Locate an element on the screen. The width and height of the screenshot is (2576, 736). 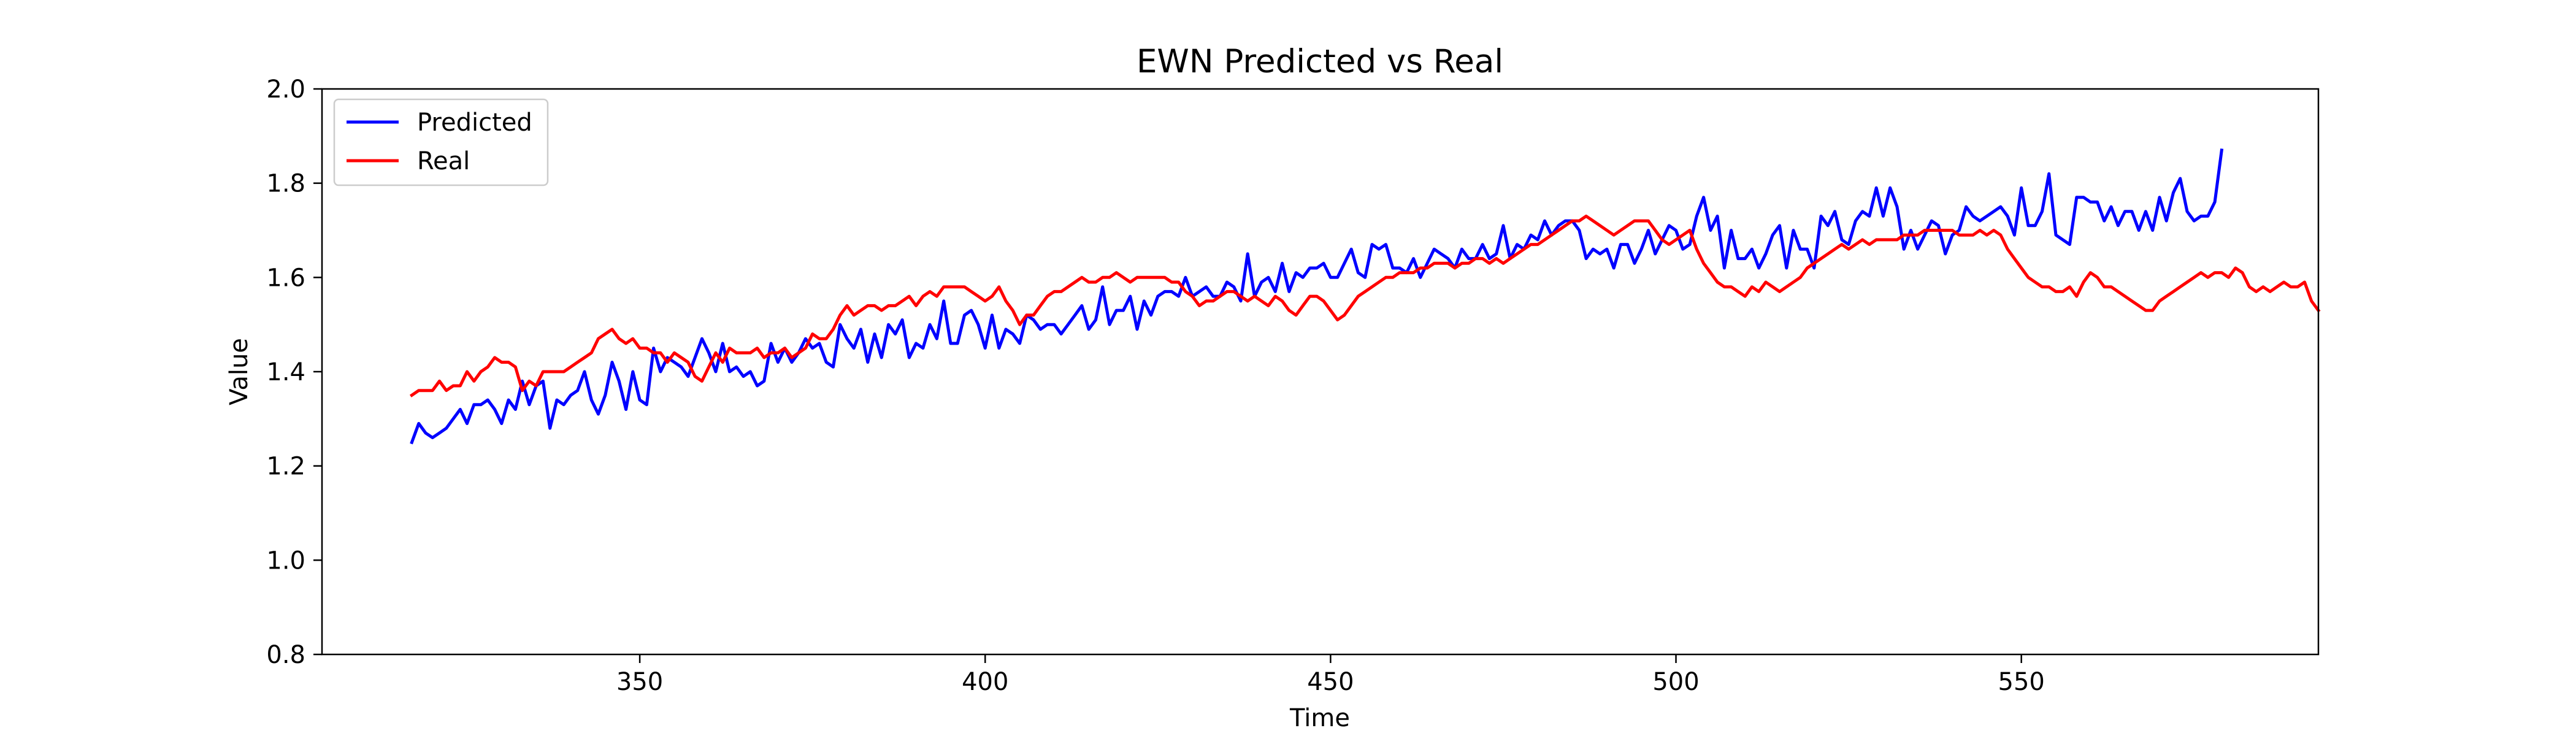
legend-label-predicted: Predicted is located at coordinates (474, 123).